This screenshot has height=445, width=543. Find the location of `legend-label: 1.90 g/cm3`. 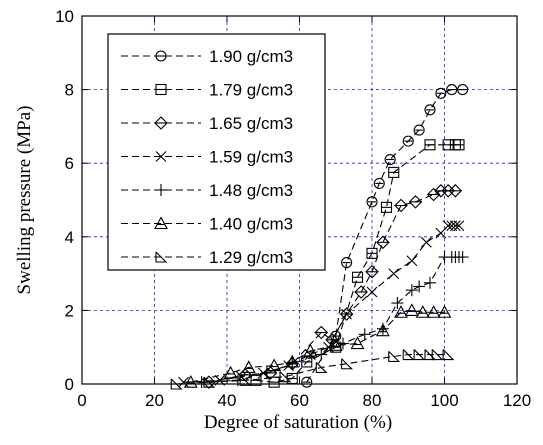

legend-label: 1.90 g/cm3 is located at coordinates (251, 56).